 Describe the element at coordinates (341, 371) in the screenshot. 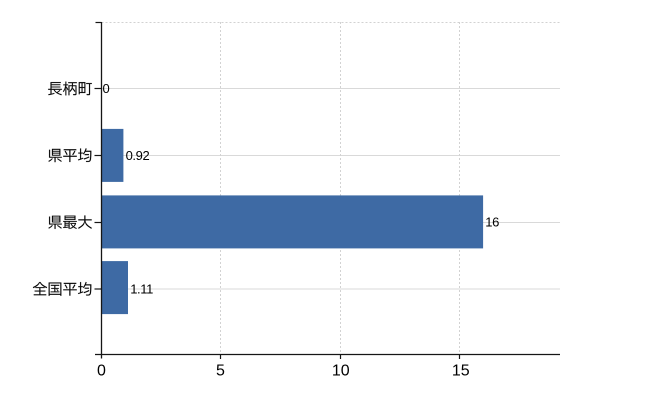

I see `svg-text: 10` at that location.